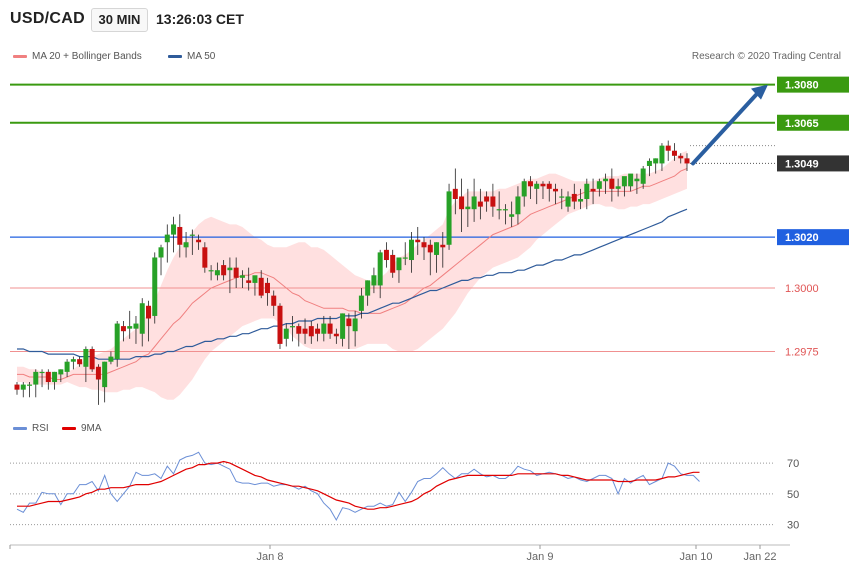 This screenshot has height=576, width=850. I want to click on copyright-text: Research © 2020 Trading Central, so click(766, 56).